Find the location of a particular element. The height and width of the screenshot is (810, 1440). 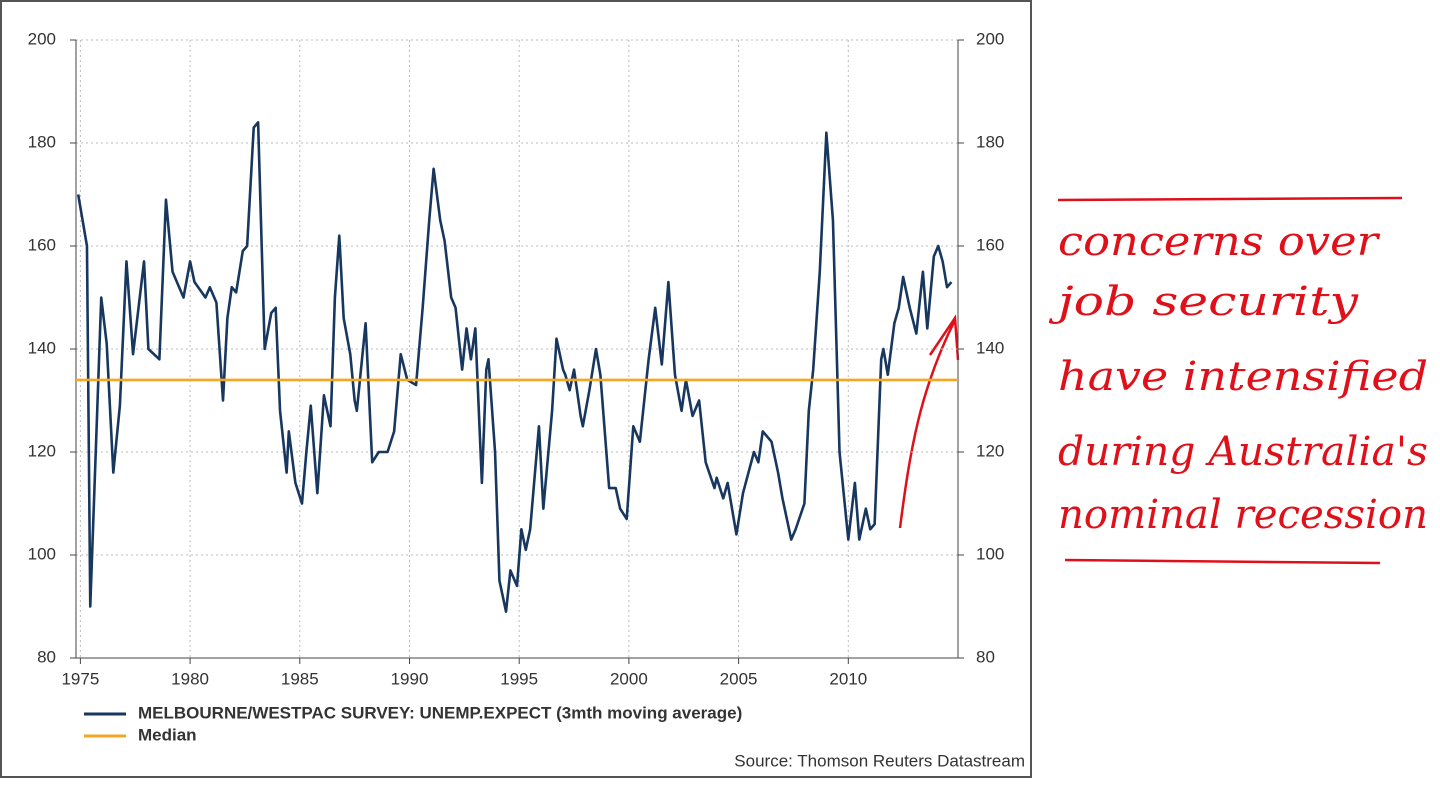

y-tick-label: 140 is located at coordinates (42, 347).